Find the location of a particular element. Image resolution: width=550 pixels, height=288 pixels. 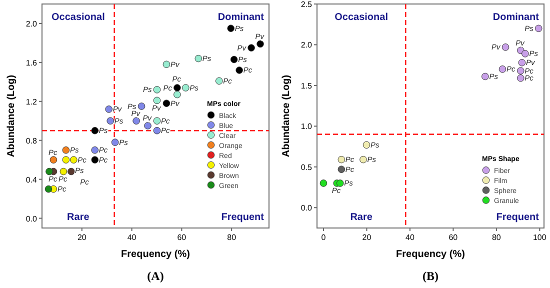

y-tick-label: 1.2 is located at coordinates (32, 101).